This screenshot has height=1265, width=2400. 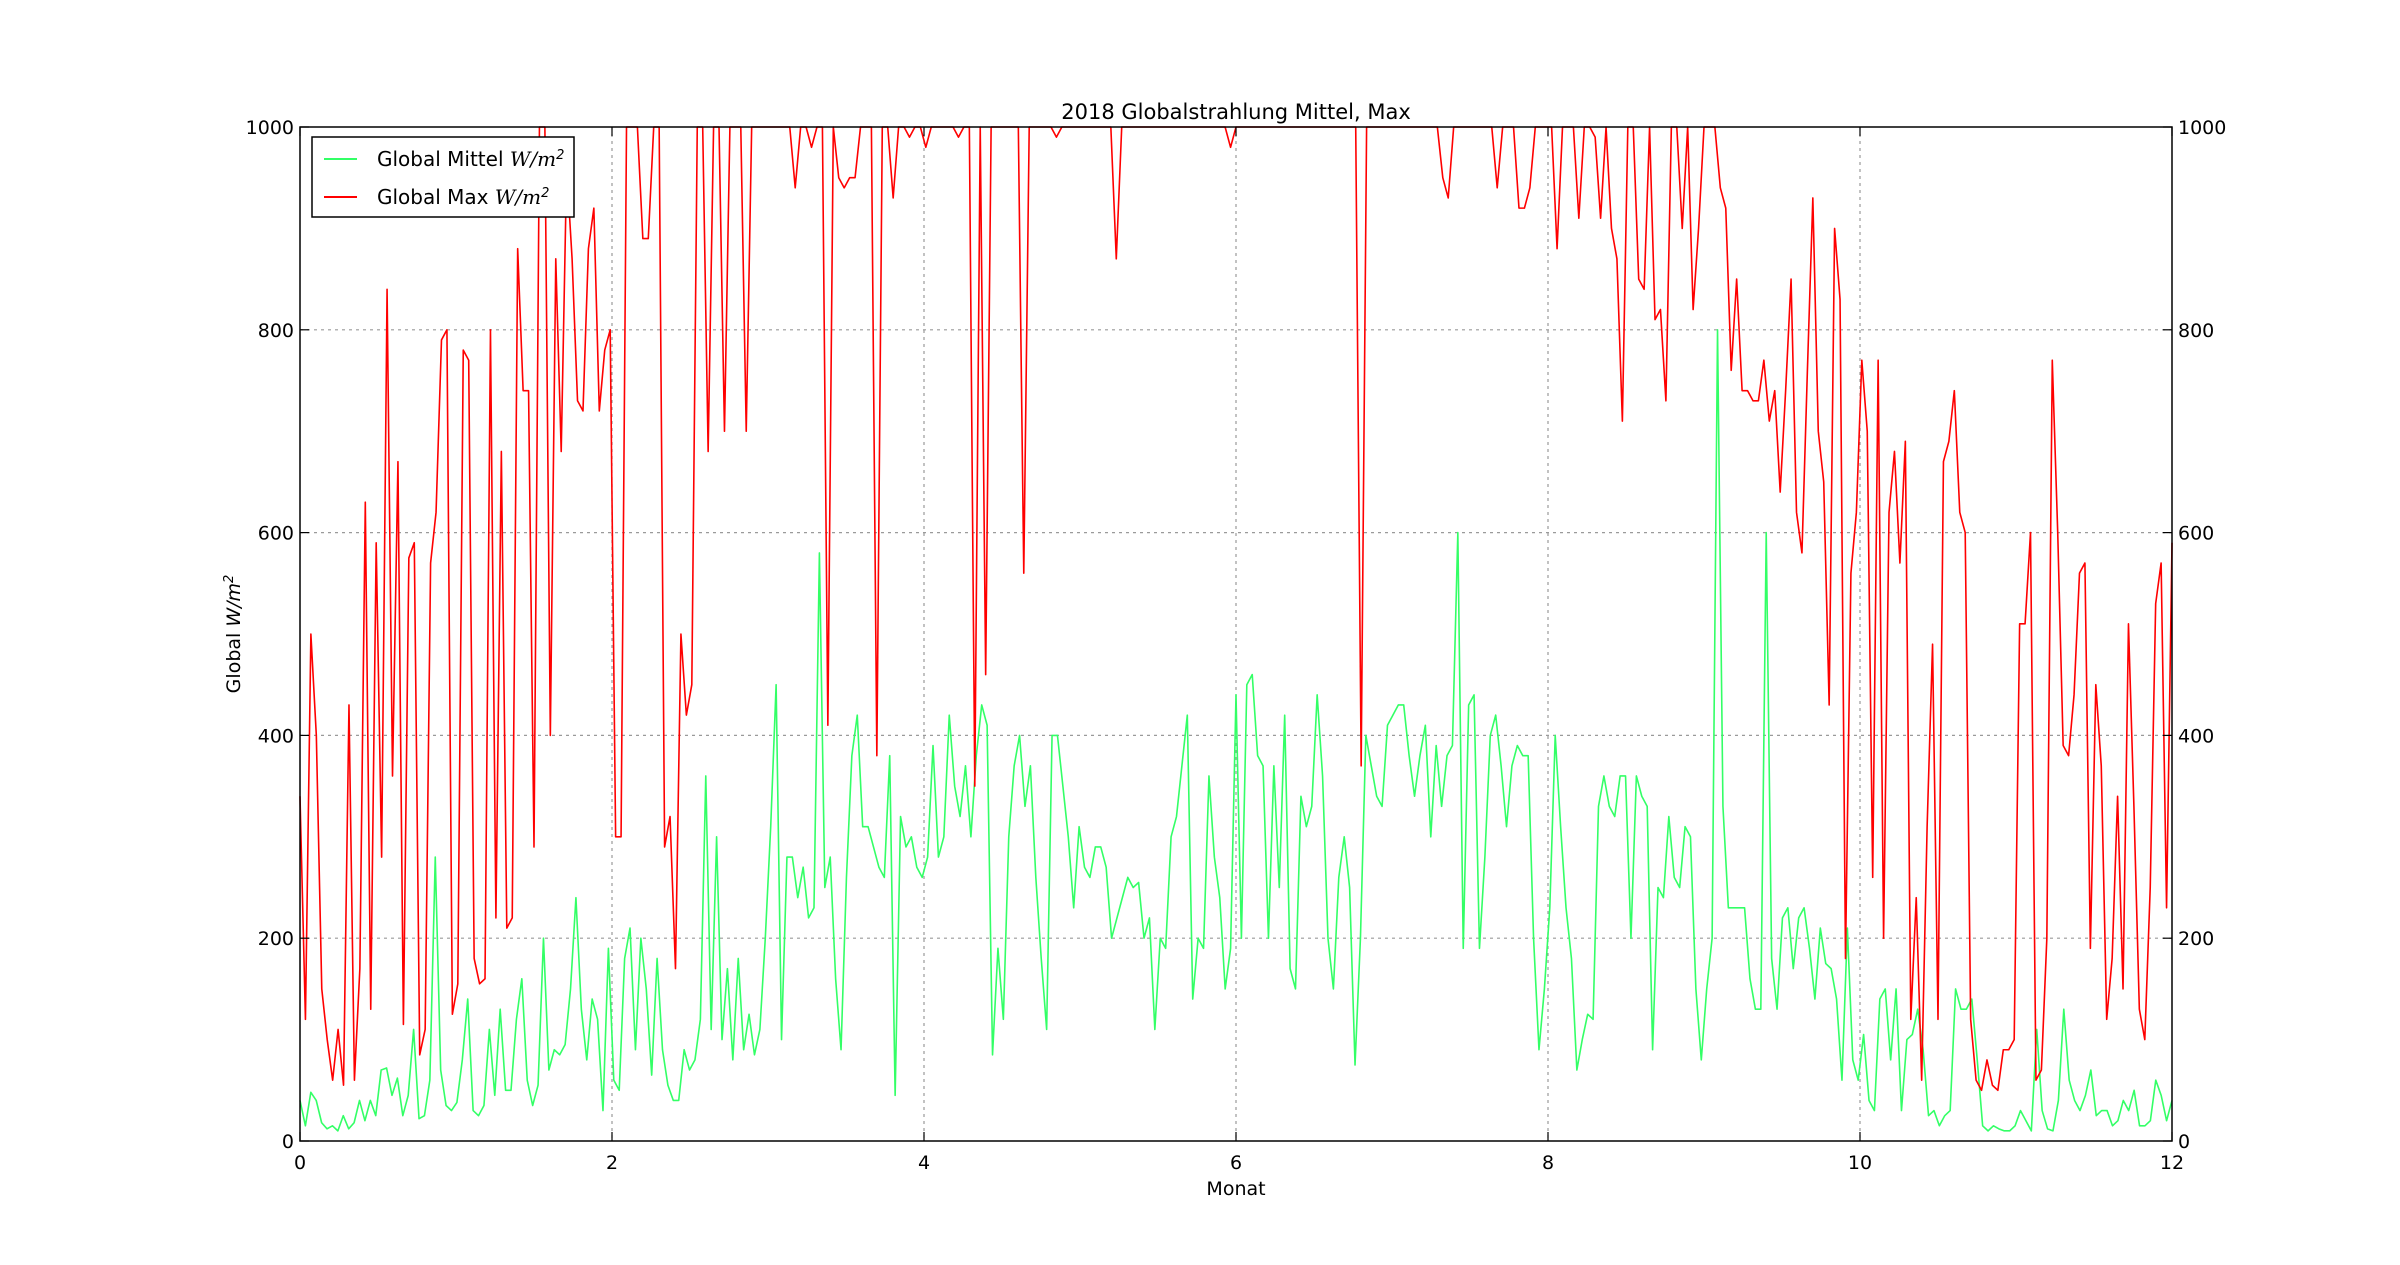 I want to click on y-tick-label-right: 400, so click(x=2196, y=736).